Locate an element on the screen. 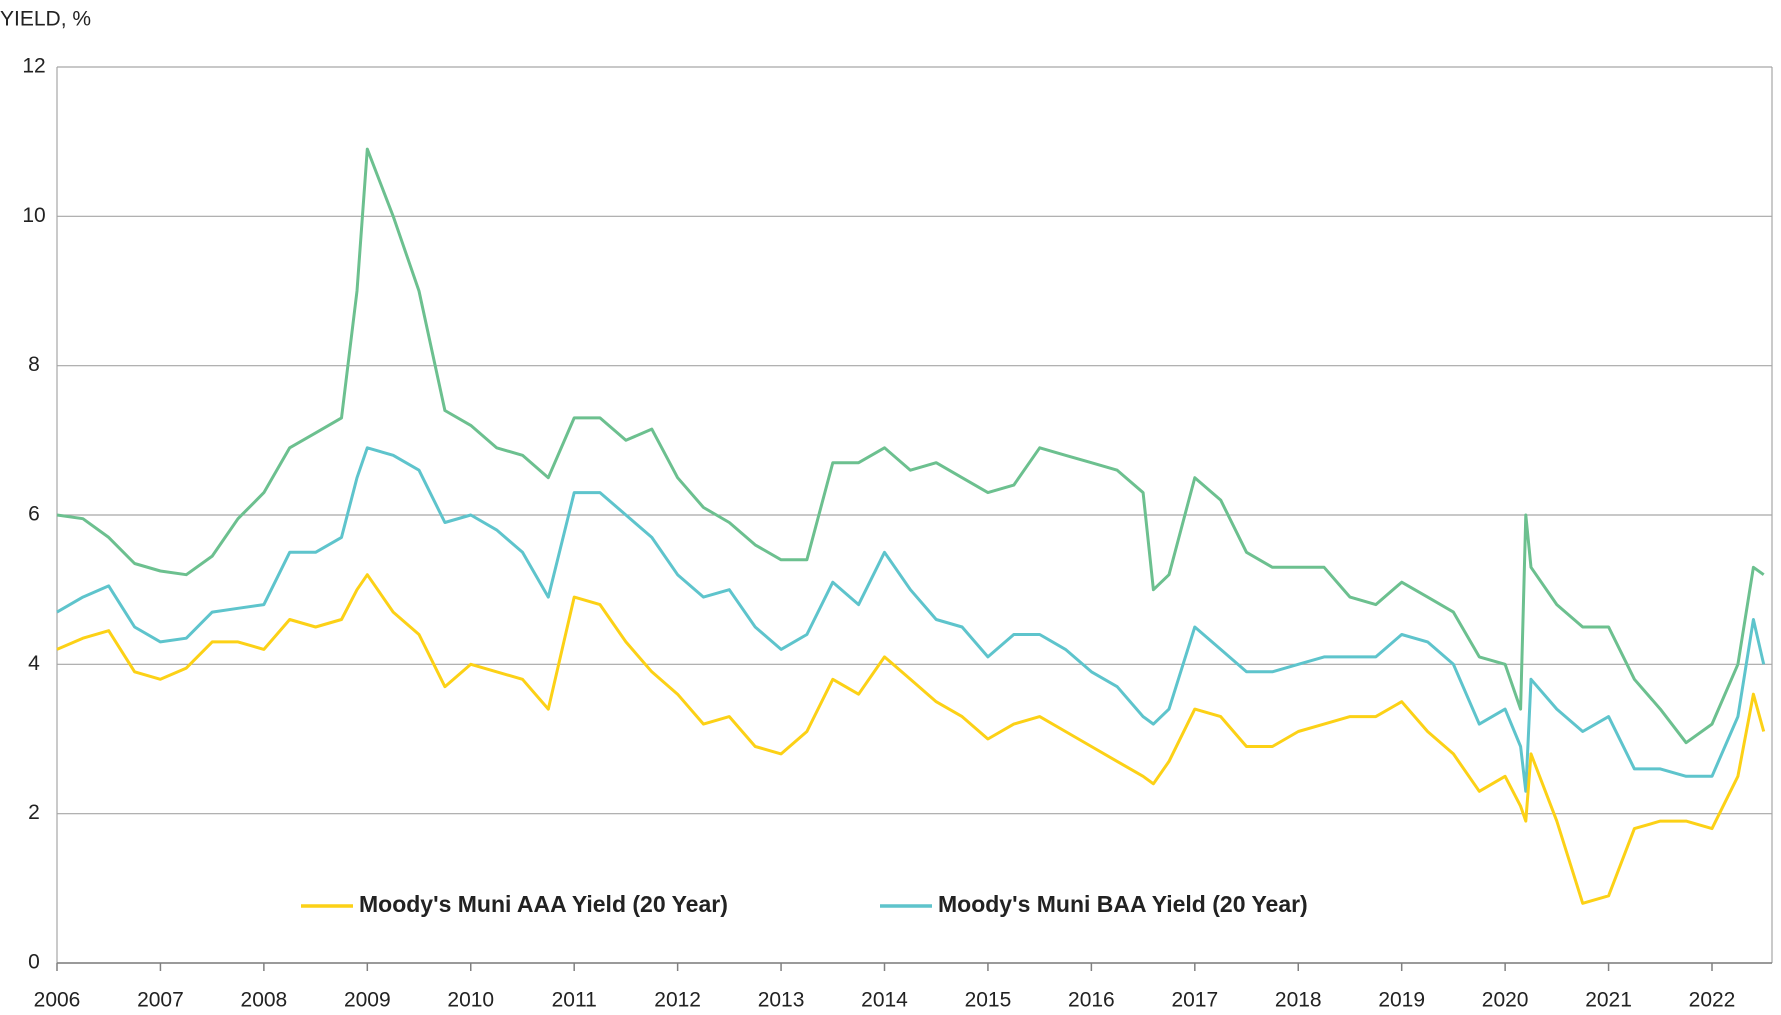 The height and width of the screenshot is (1015, 1781). y-tick-label: 2 is located at coordinates (34, 812).